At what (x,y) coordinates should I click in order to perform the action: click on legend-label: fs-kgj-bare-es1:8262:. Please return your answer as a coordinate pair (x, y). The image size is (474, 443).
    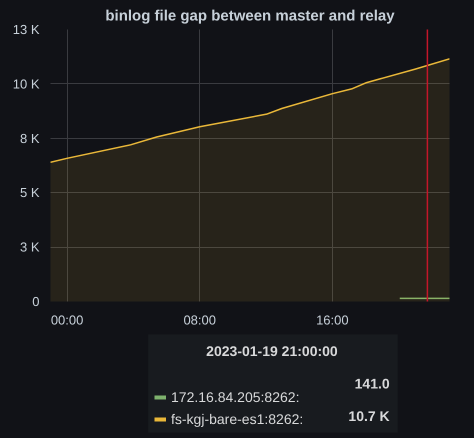
    Looking at the image, I should click on (237, 419).